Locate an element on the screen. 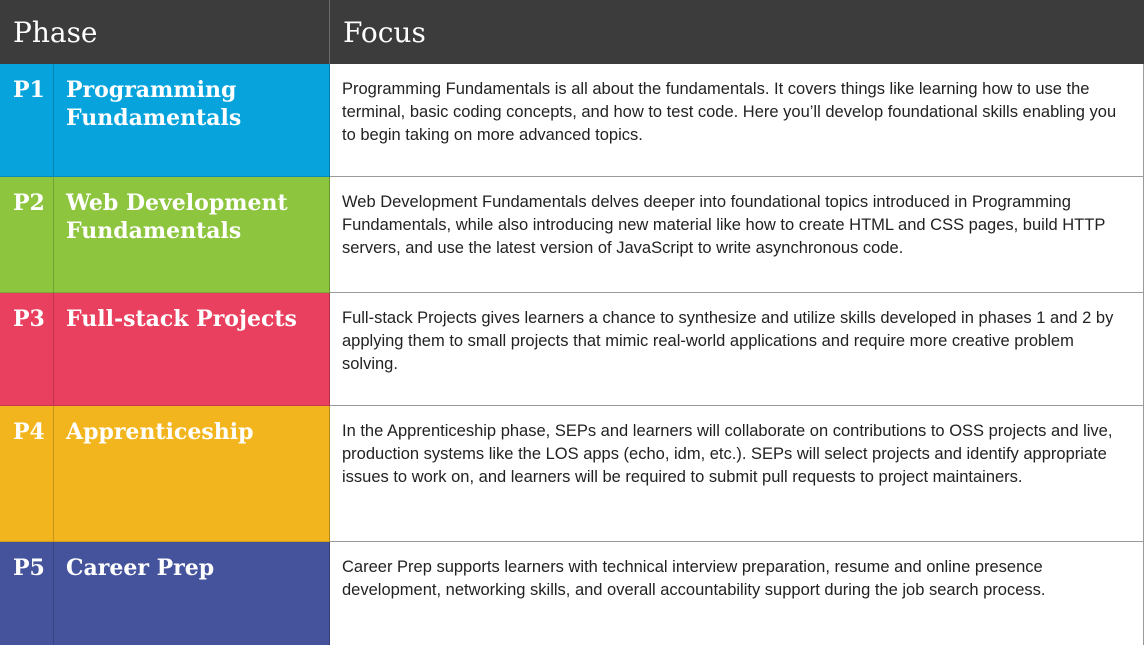 The image size is (1144, 645). phase-name-p2: Web Development Fundamentals is located at coordinates (192, 235).